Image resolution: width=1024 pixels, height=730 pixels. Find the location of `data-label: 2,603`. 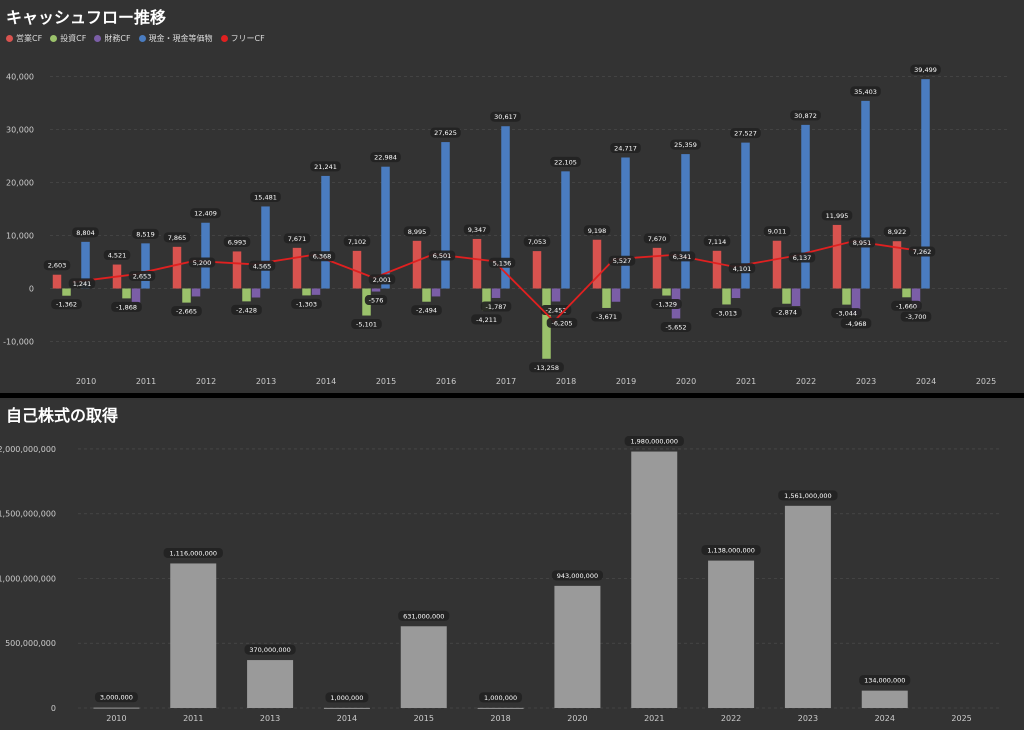

data-label: 2,603 is located at coordinates (57, 266).